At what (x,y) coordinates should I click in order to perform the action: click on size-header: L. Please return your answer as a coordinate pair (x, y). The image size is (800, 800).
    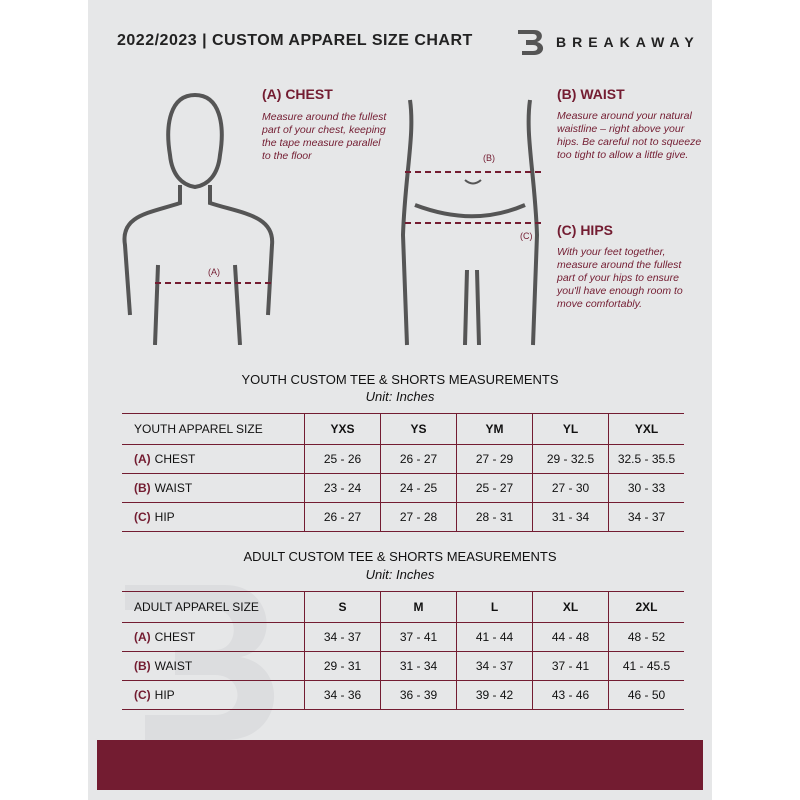
    Looking at the image, I should click on (494, 607).